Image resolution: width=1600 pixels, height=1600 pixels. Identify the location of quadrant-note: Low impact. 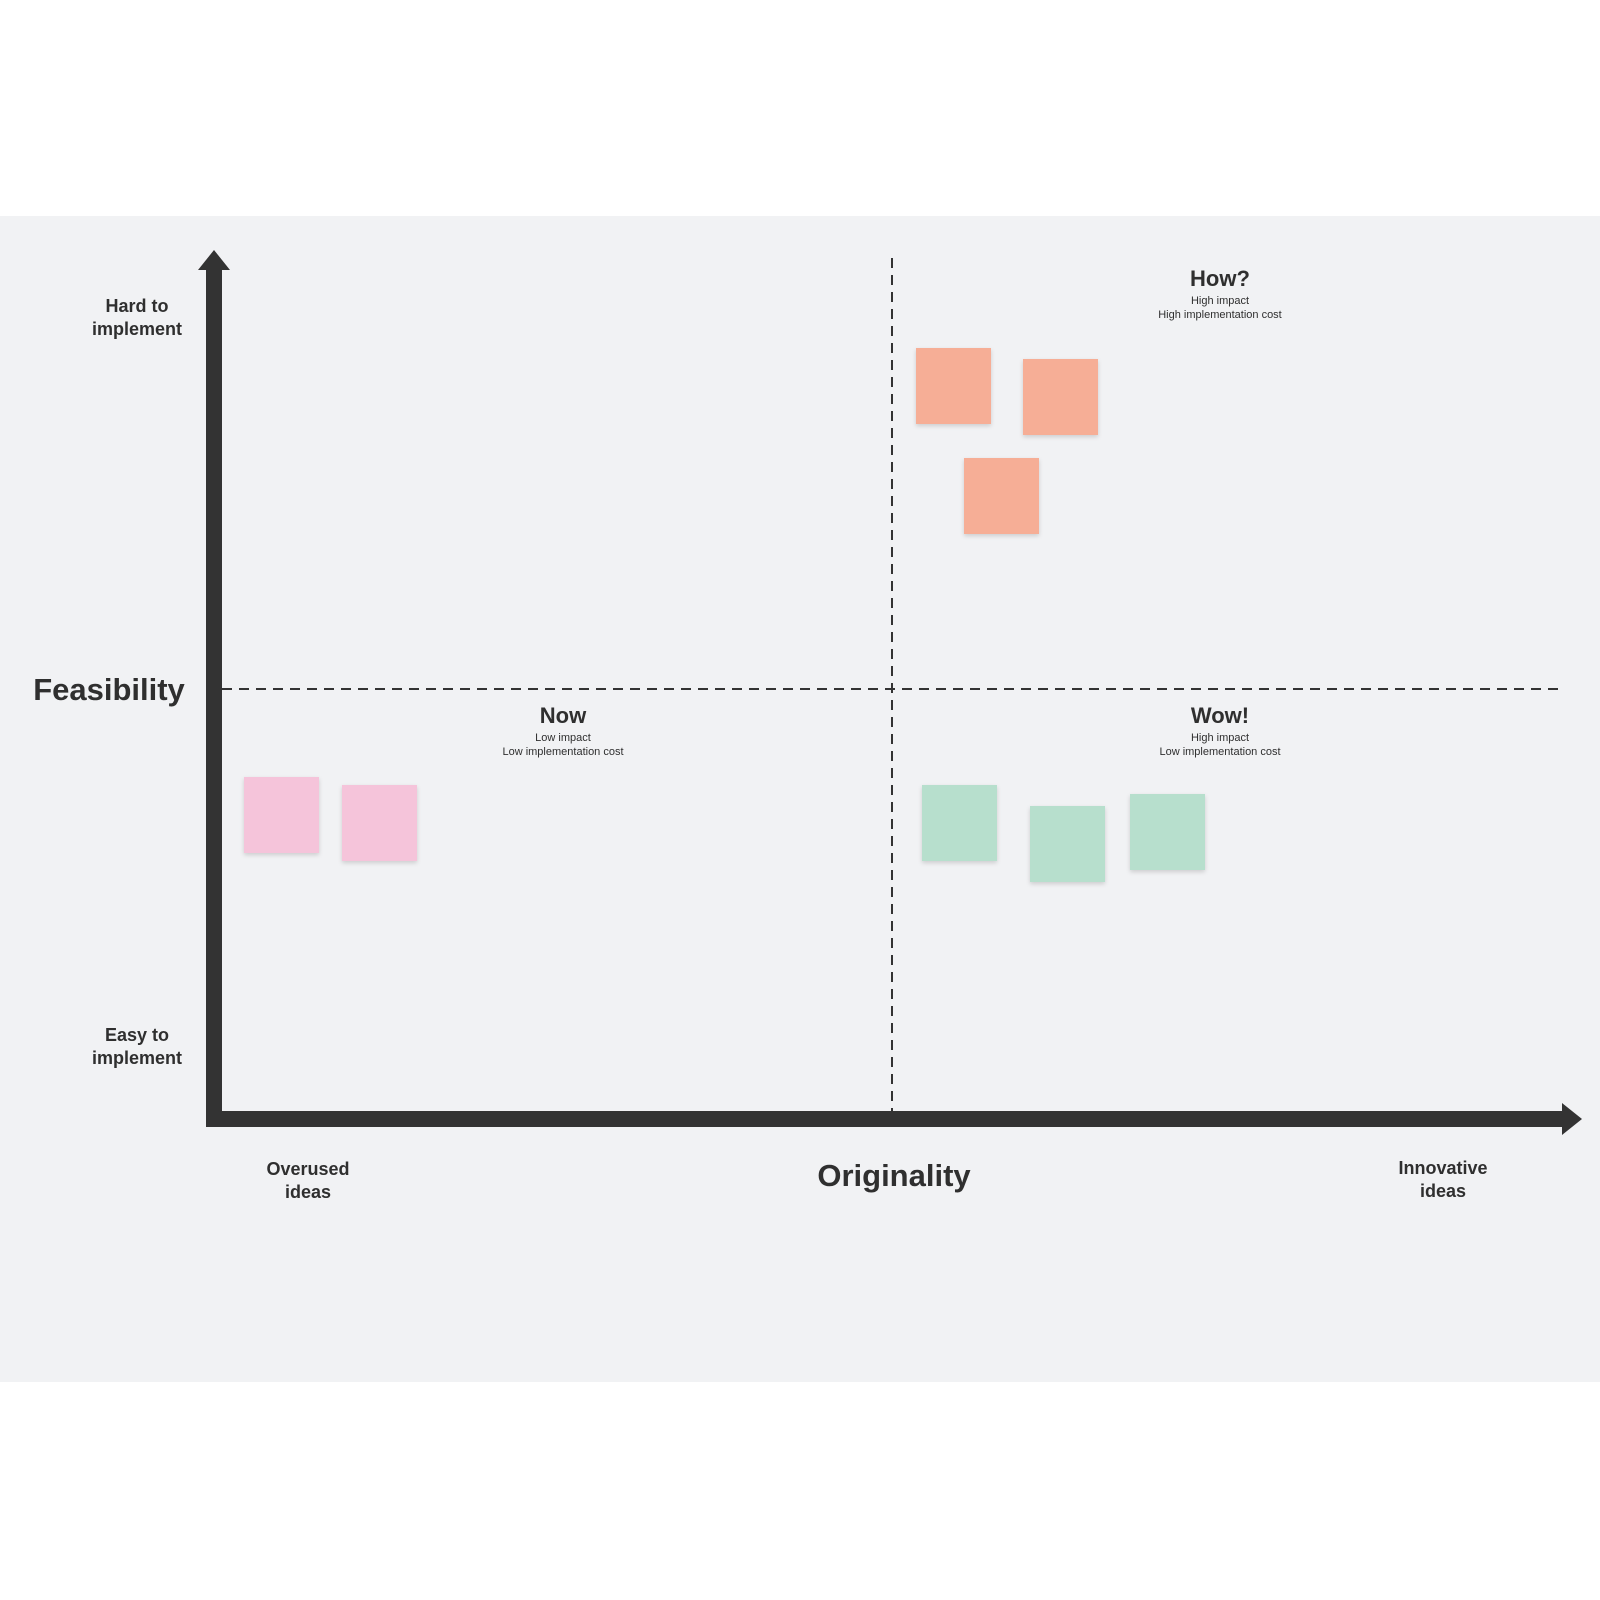
(563, 738).